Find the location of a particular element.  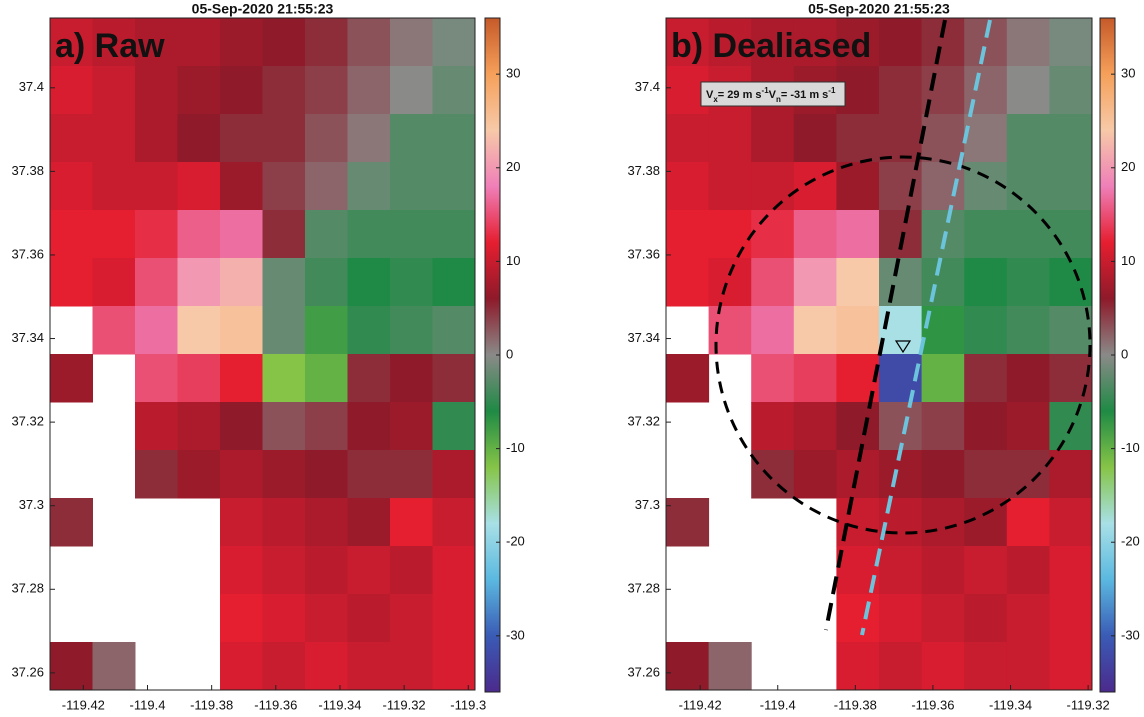

annotation-part: = -31 m s is located at coordinates (804, 95).